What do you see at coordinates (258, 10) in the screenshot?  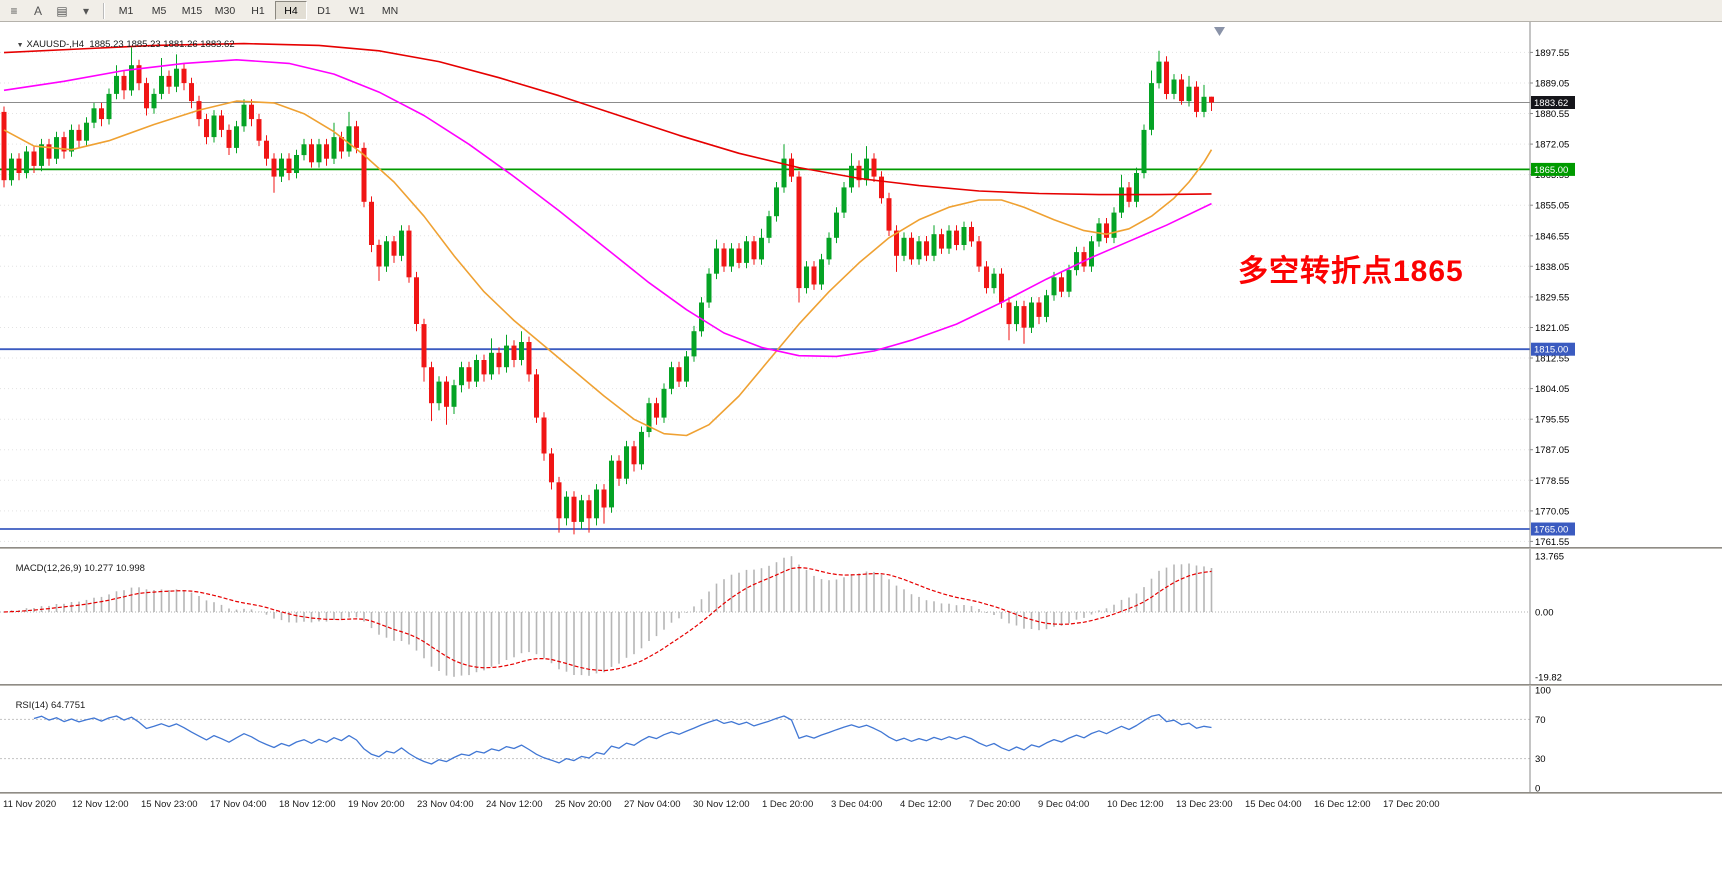 I see `tf-button-h1: H1` at bounding box center [258, 10].